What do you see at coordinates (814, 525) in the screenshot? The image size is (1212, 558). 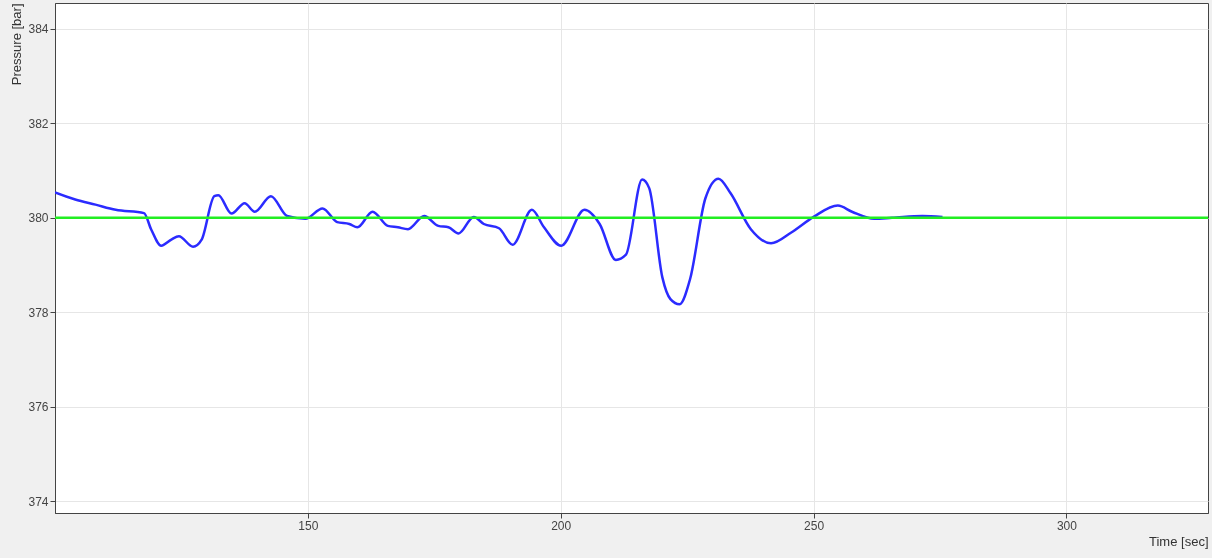 I see `x-tick-label: 250` at bounding box center [814, 525].